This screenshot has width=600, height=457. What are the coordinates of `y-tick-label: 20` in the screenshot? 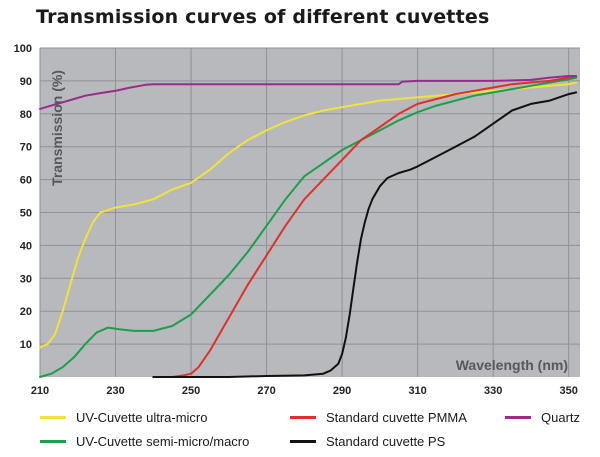 It's located at (26, 312).